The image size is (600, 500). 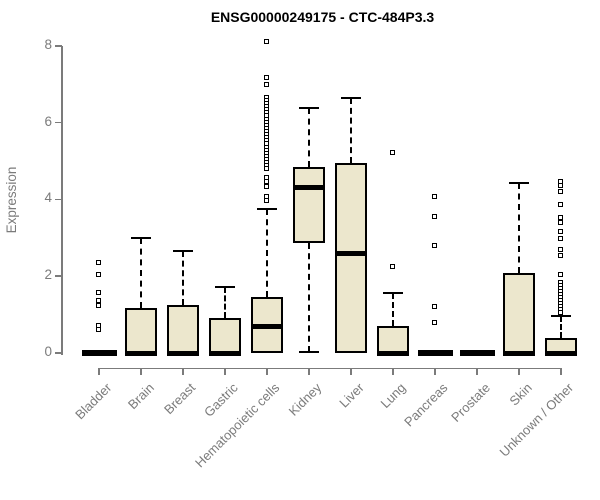 I want to click on y-tick-label: 4, so click(x=48, y=198).